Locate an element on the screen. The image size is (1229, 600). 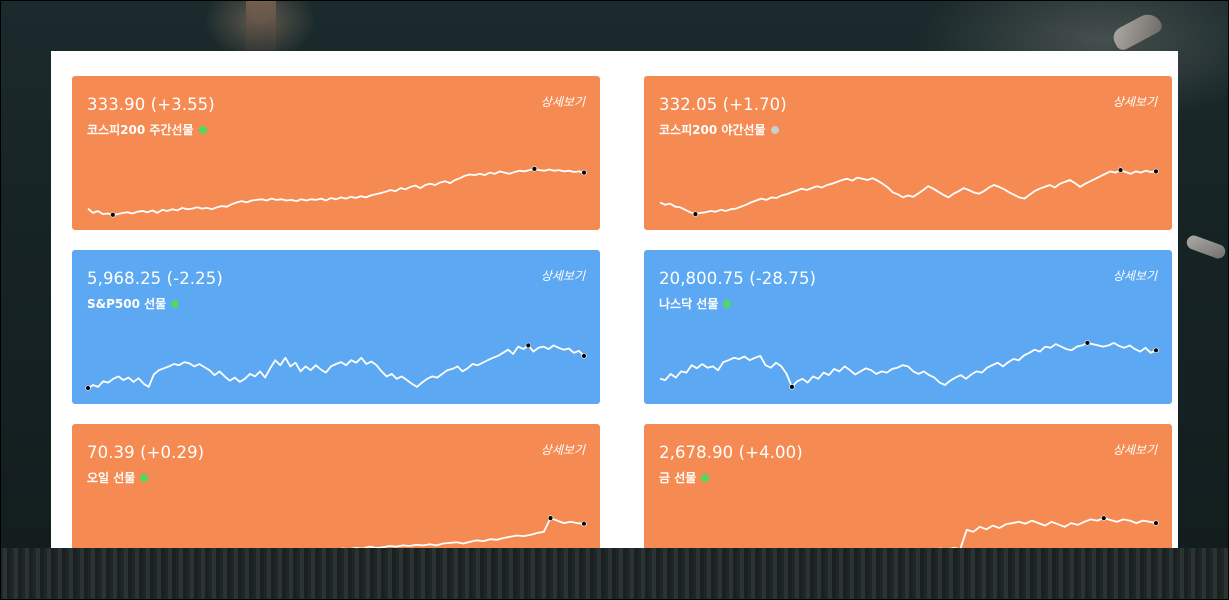
futures-card: 20,800.75 (-28.75) 나스닥 선물 상세보기 is located at coordinates (908, 327).